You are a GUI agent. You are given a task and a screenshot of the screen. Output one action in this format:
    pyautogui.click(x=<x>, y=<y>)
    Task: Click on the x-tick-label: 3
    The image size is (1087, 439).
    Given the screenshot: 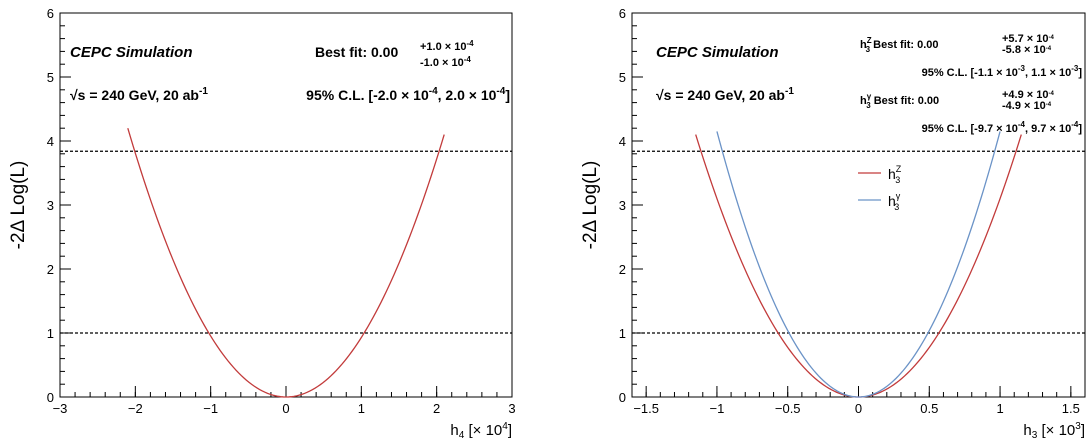 What is the action you would take?
    pyautogui.click(x=511, y=408)
    